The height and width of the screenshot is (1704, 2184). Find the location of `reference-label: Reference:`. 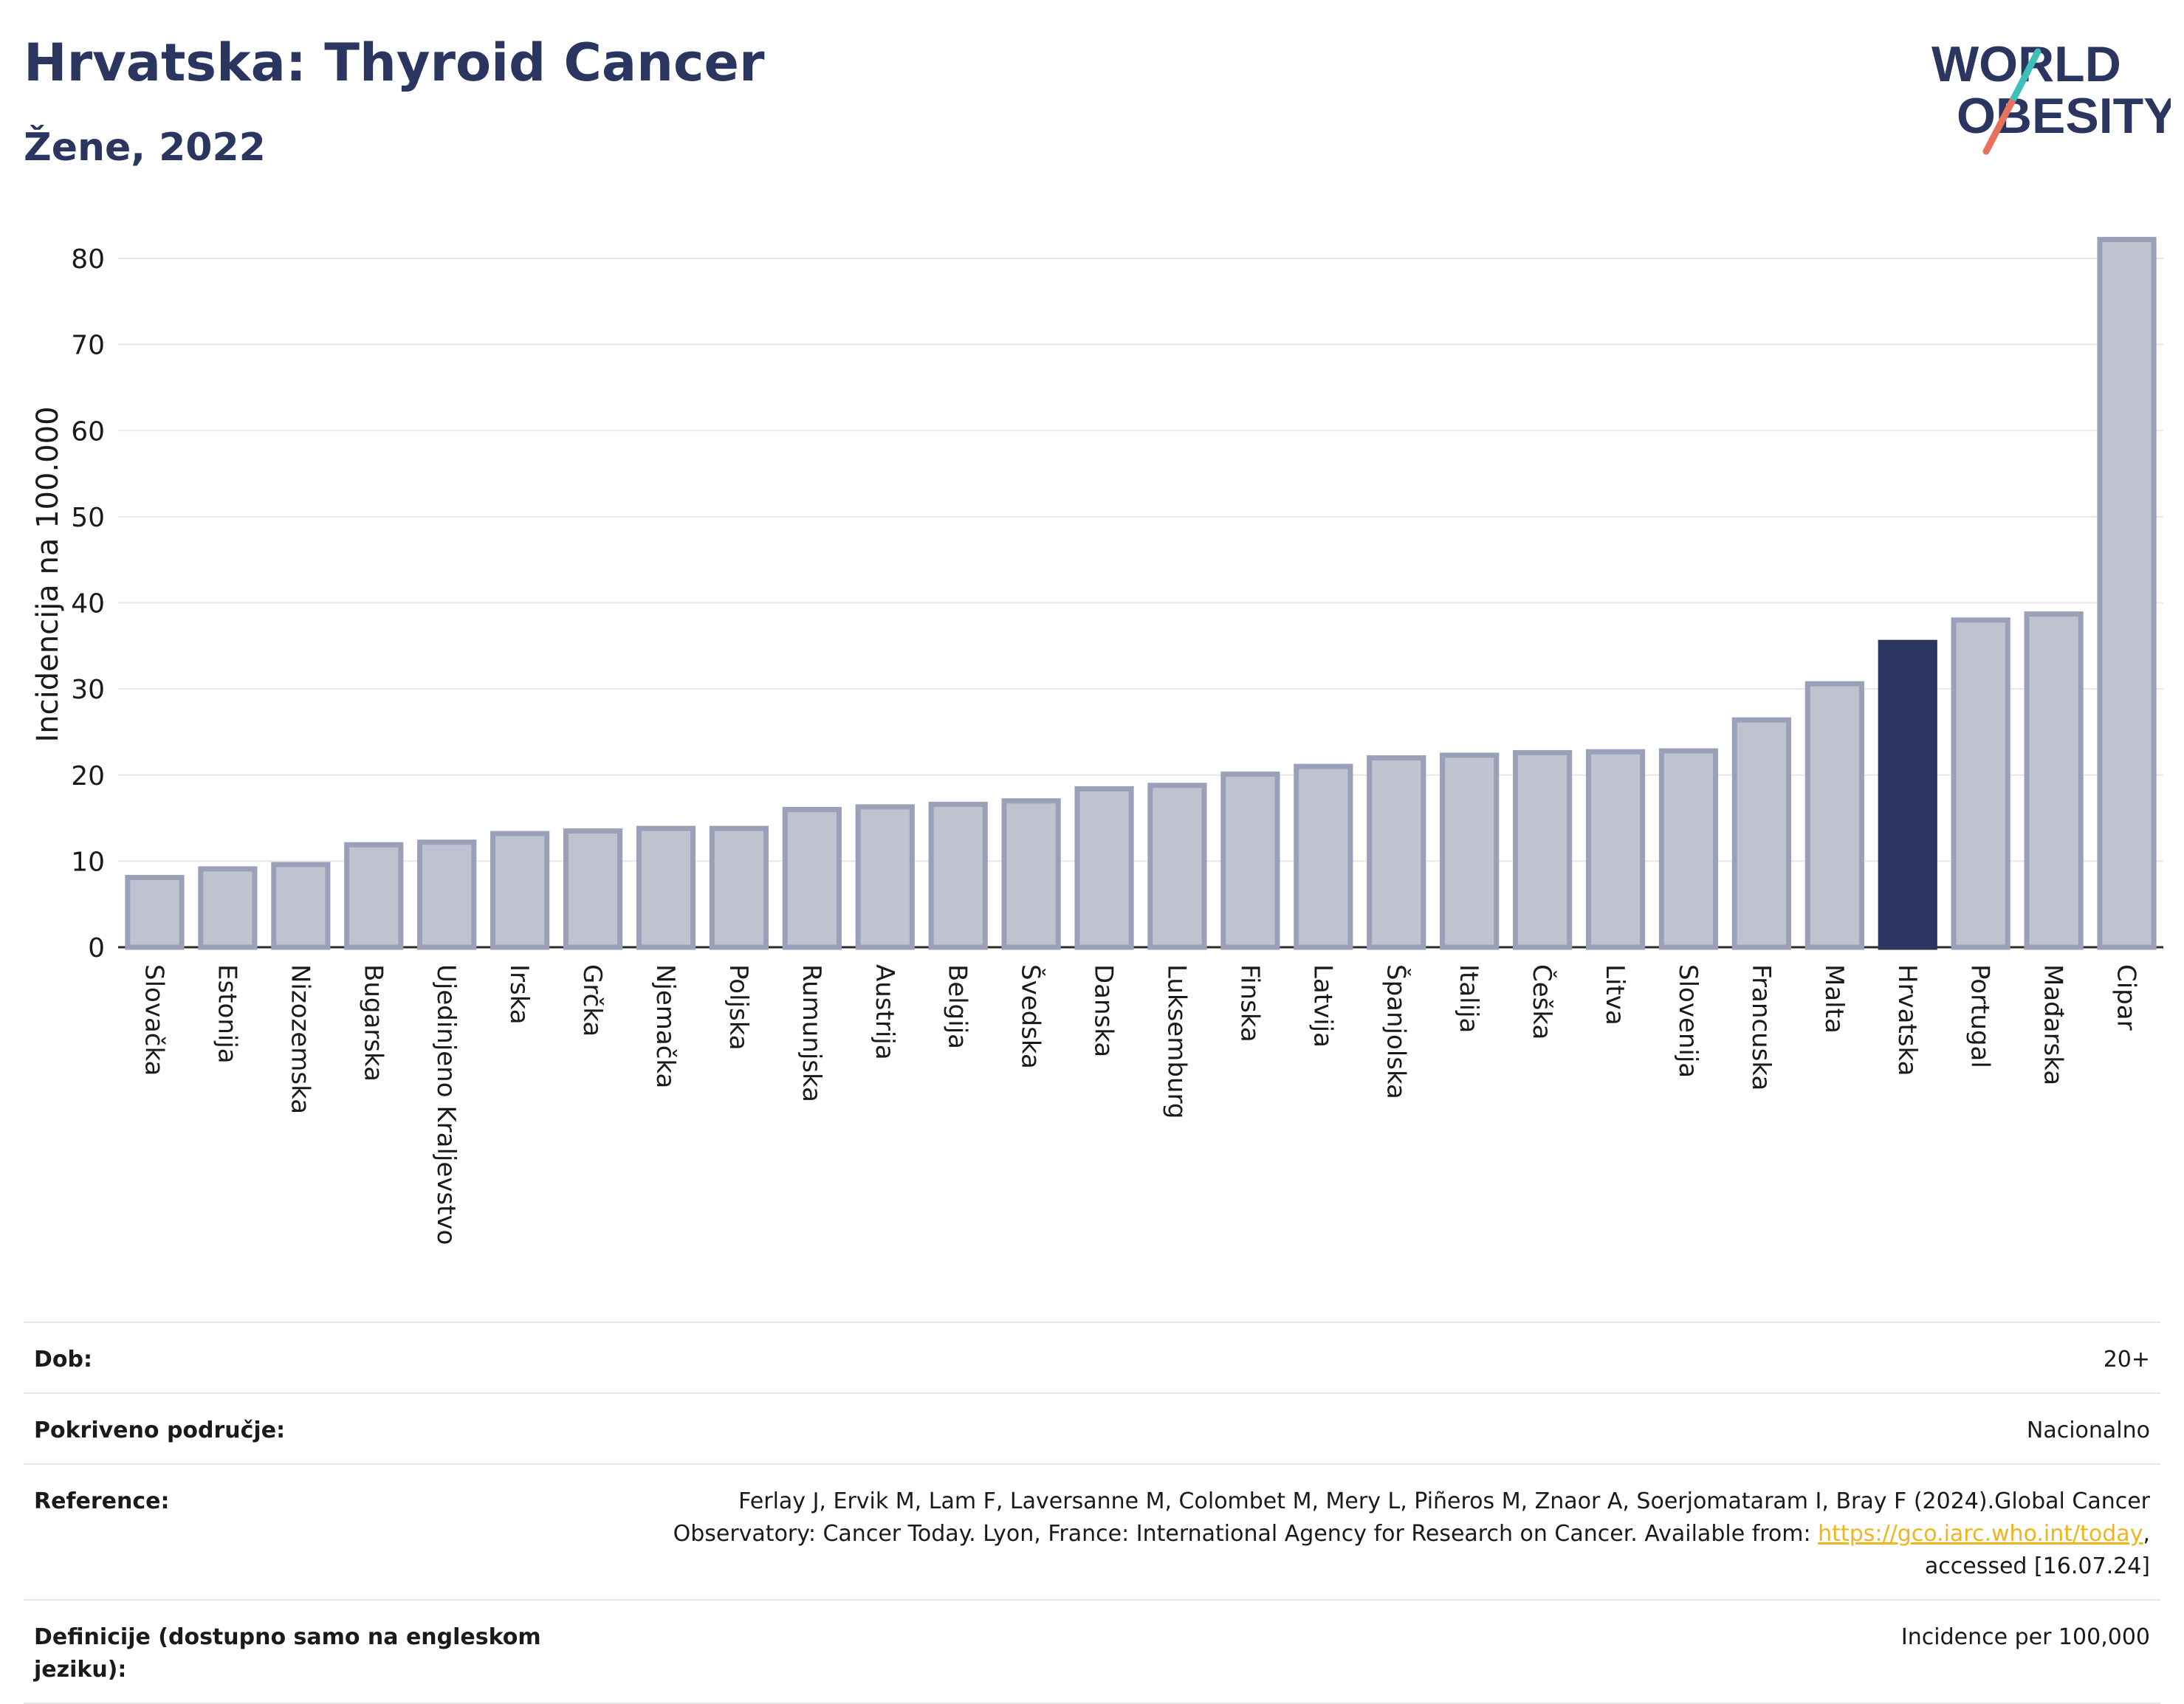

reference-label: Reference: is located at coordinates (102, 1501).